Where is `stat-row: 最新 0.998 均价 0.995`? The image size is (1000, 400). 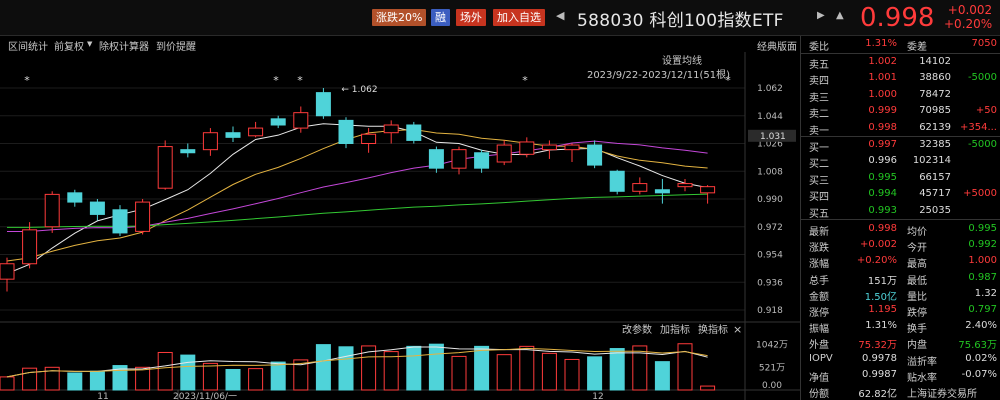 stat-row: 最新 0.998 均价 0.995 is located at coordinates (900, 229).